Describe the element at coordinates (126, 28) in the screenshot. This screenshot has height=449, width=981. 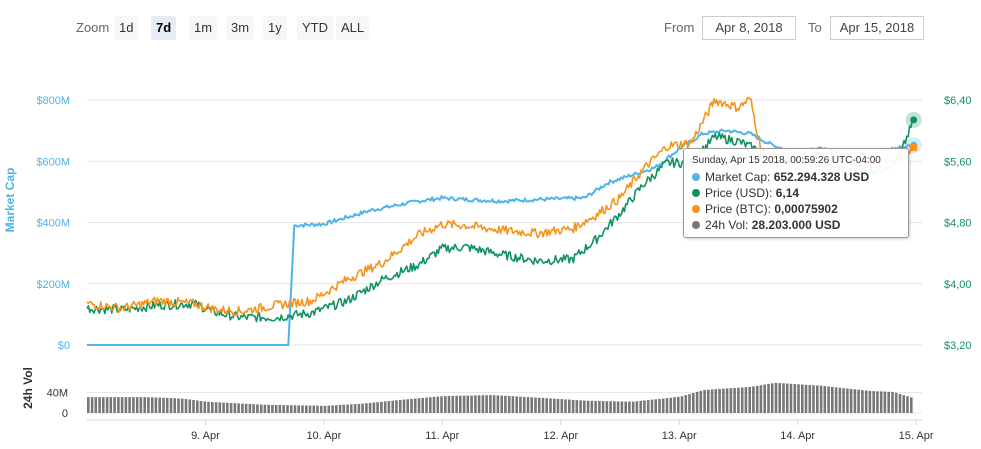
I see `zoom-1d-button: 1d` at that location.